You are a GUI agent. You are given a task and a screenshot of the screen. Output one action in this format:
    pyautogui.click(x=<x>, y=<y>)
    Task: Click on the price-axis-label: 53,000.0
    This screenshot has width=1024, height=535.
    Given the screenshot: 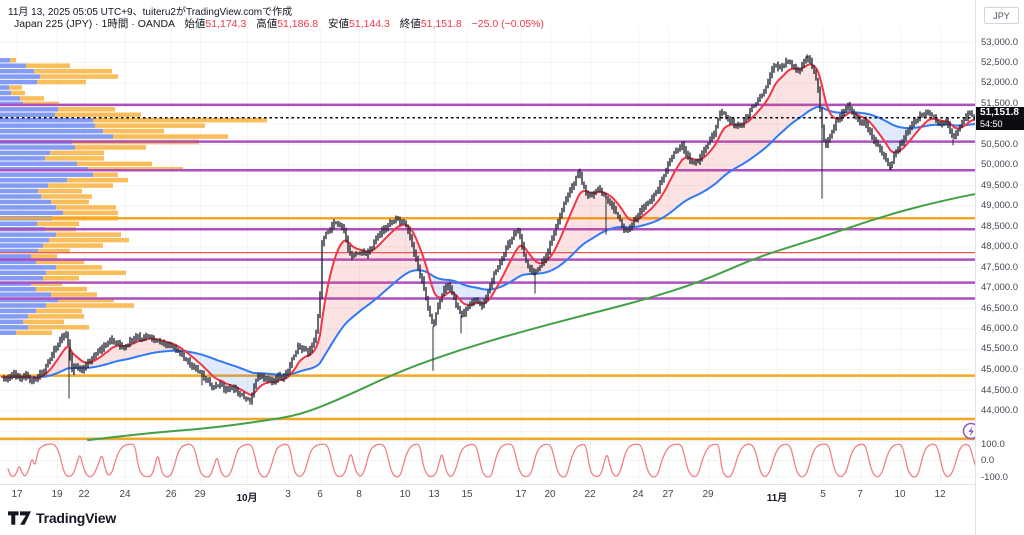 What is the action you would take?
    pyautogui.click(x=999, y=42)
    